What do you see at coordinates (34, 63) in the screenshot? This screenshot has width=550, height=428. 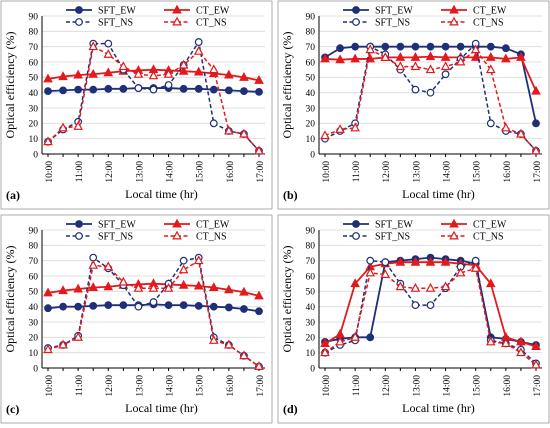 I see `y-tick-label: 60` at bounding box center [34, 63].